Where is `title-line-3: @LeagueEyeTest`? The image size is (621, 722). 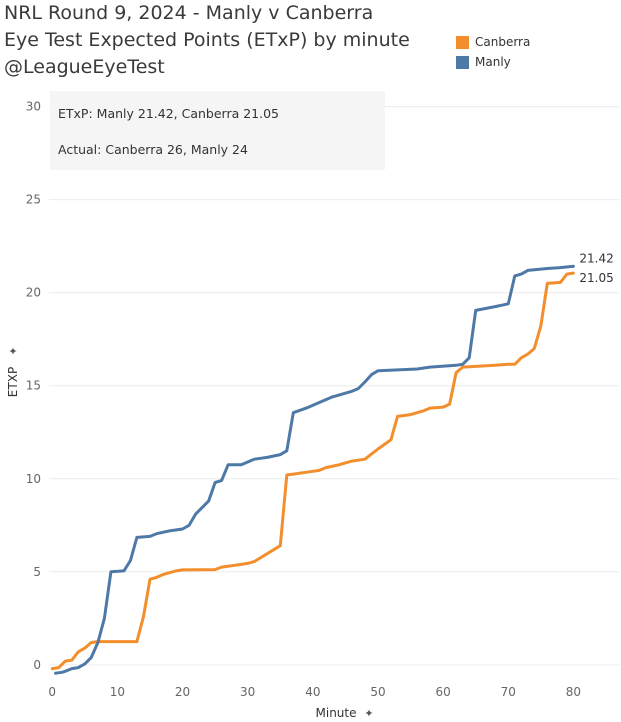 title-line-3: @LeagueEyeTest is located at coordinates (84, 67).